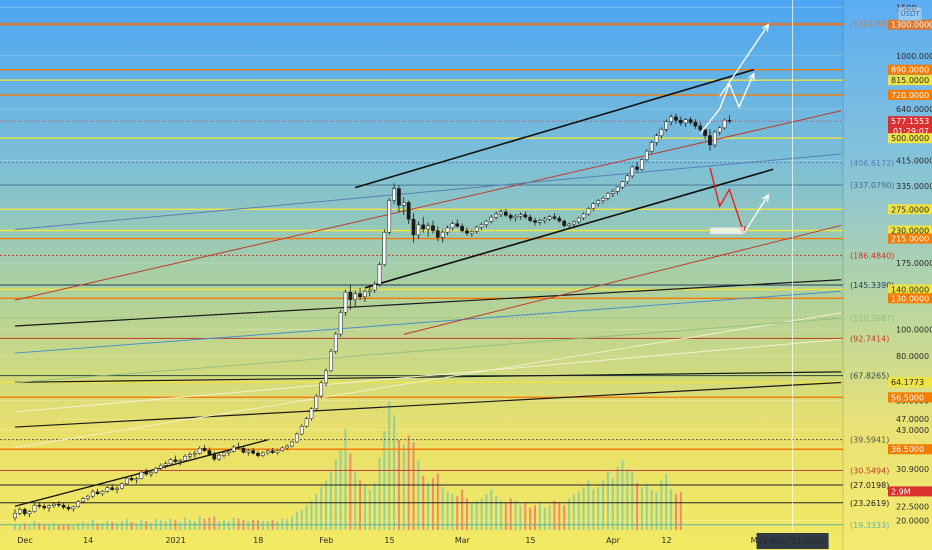  I want to click on price-tick-label: 175.0000, so click(914, 263).